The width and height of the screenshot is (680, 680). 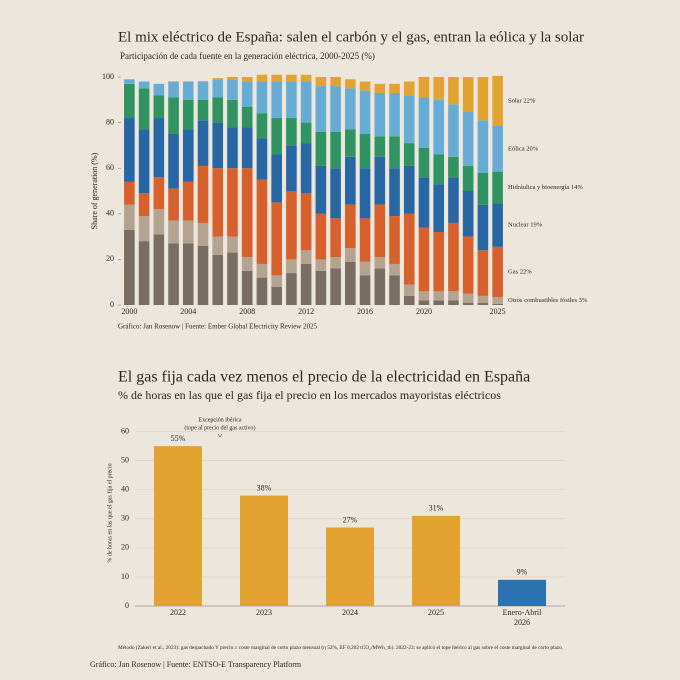 I want to click on y-tick-label: 80, so click(x=110, y=121).